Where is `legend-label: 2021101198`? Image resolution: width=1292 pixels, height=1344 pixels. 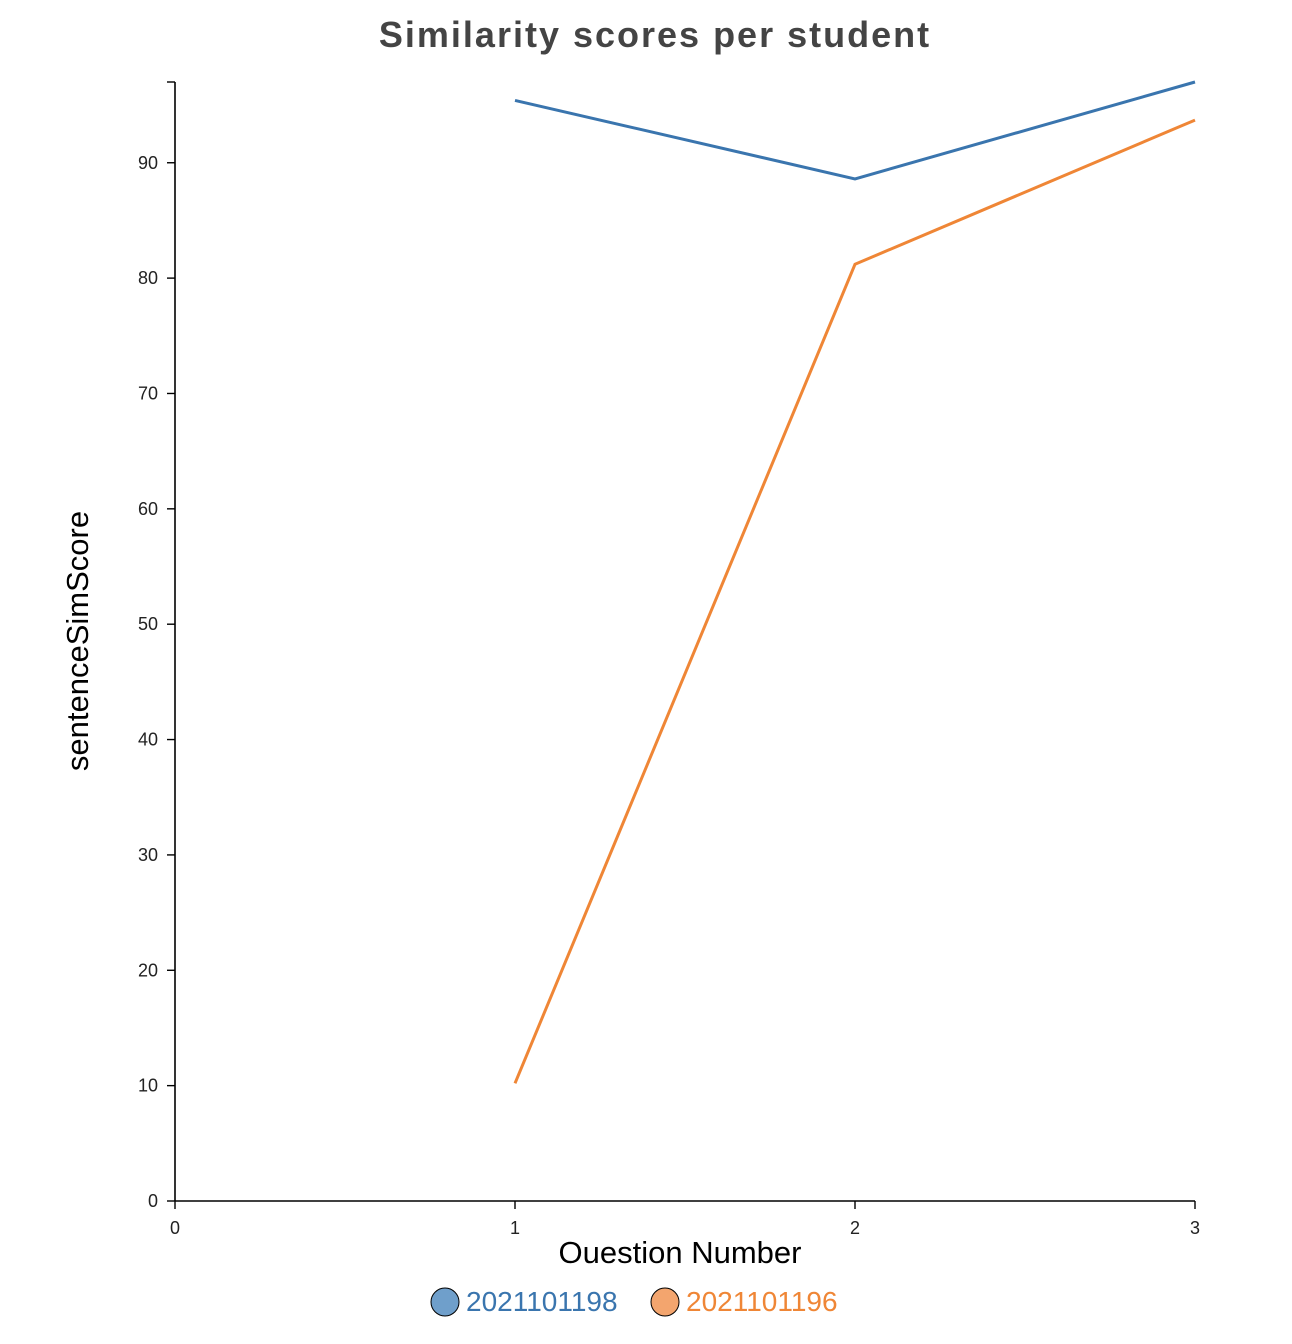 legend-label: 2021101198 is located at coordinates (542, 1301).